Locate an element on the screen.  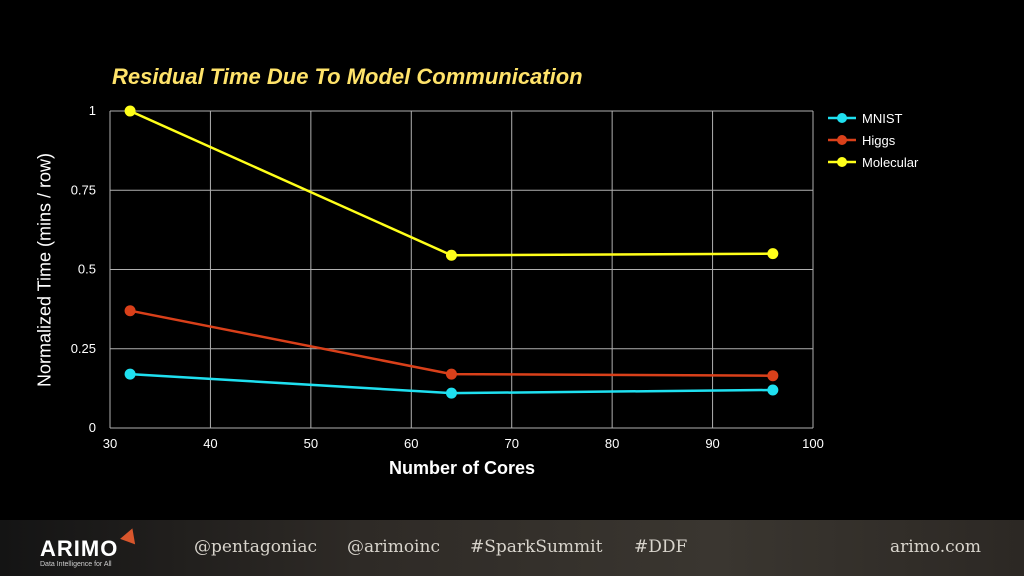
x-tick-label: 100 is located at coordinates (813, 443).